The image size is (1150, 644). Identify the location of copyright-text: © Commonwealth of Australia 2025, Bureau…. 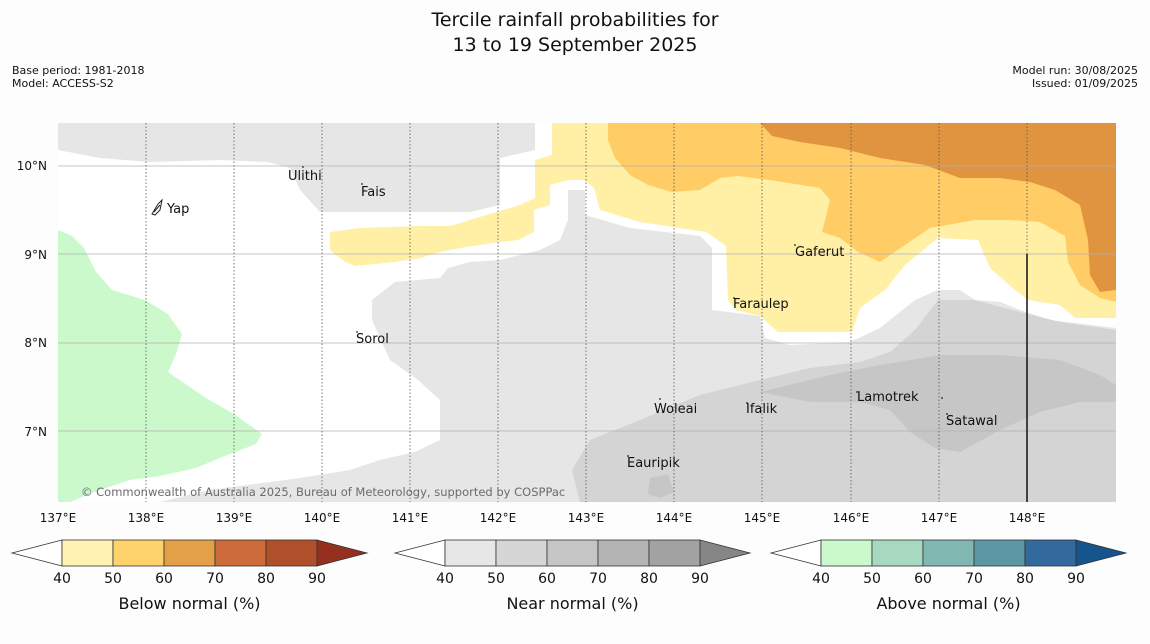
(323, 492).